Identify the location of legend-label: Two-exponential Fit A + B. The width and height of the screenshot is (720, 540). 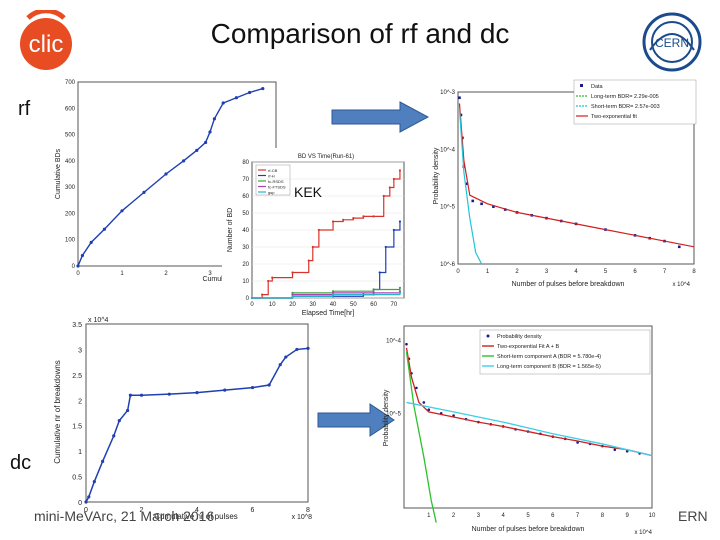
(528, 347).